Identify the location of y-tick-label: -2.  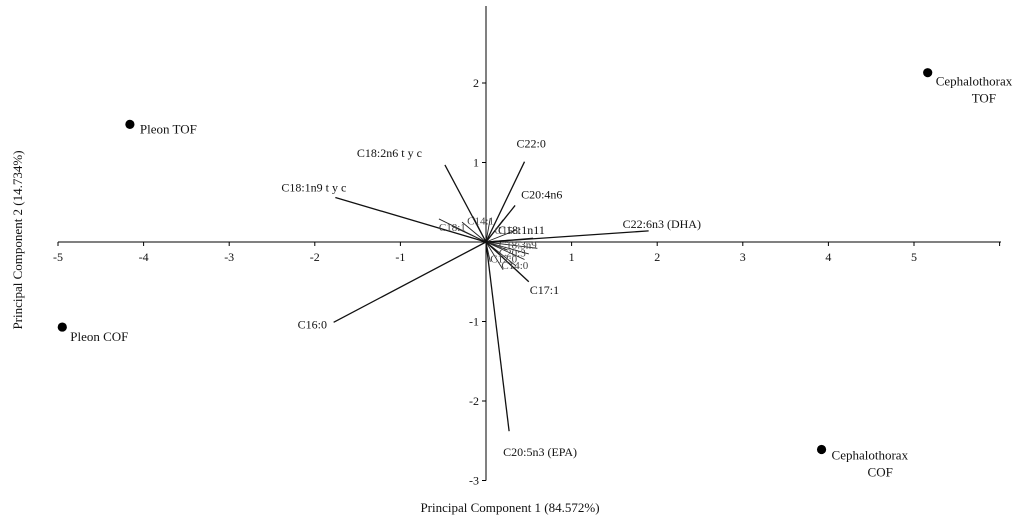
(474, 401).